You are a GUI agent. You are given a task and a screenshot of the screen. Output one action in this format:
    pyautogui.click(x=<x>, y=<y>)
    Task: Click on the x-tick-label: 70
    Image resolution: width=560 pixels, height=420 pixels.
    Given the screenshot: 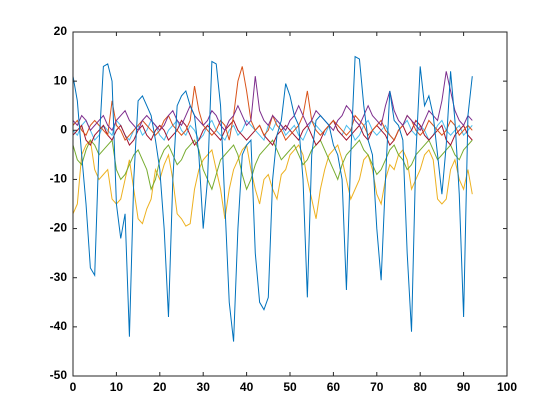 What is the action you would take?
    pyautogui.click(x=377, y=387)
    